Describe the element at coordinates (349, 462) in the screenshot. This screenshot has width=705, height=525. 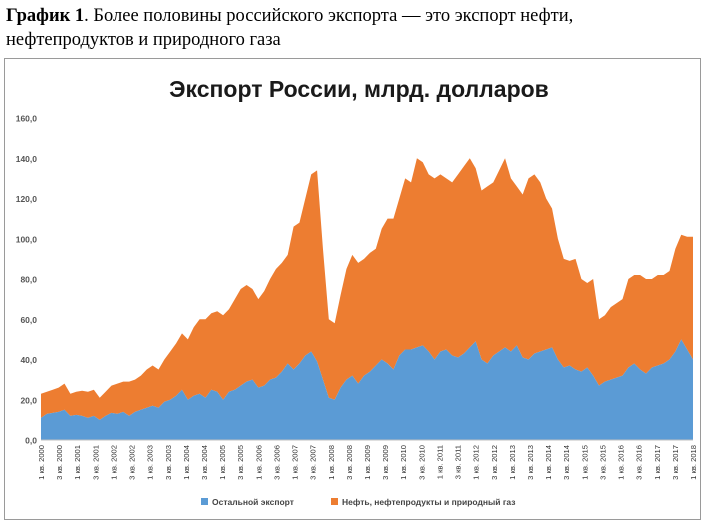
I see `x-tick-label: 3 кв. 2008` at that location.